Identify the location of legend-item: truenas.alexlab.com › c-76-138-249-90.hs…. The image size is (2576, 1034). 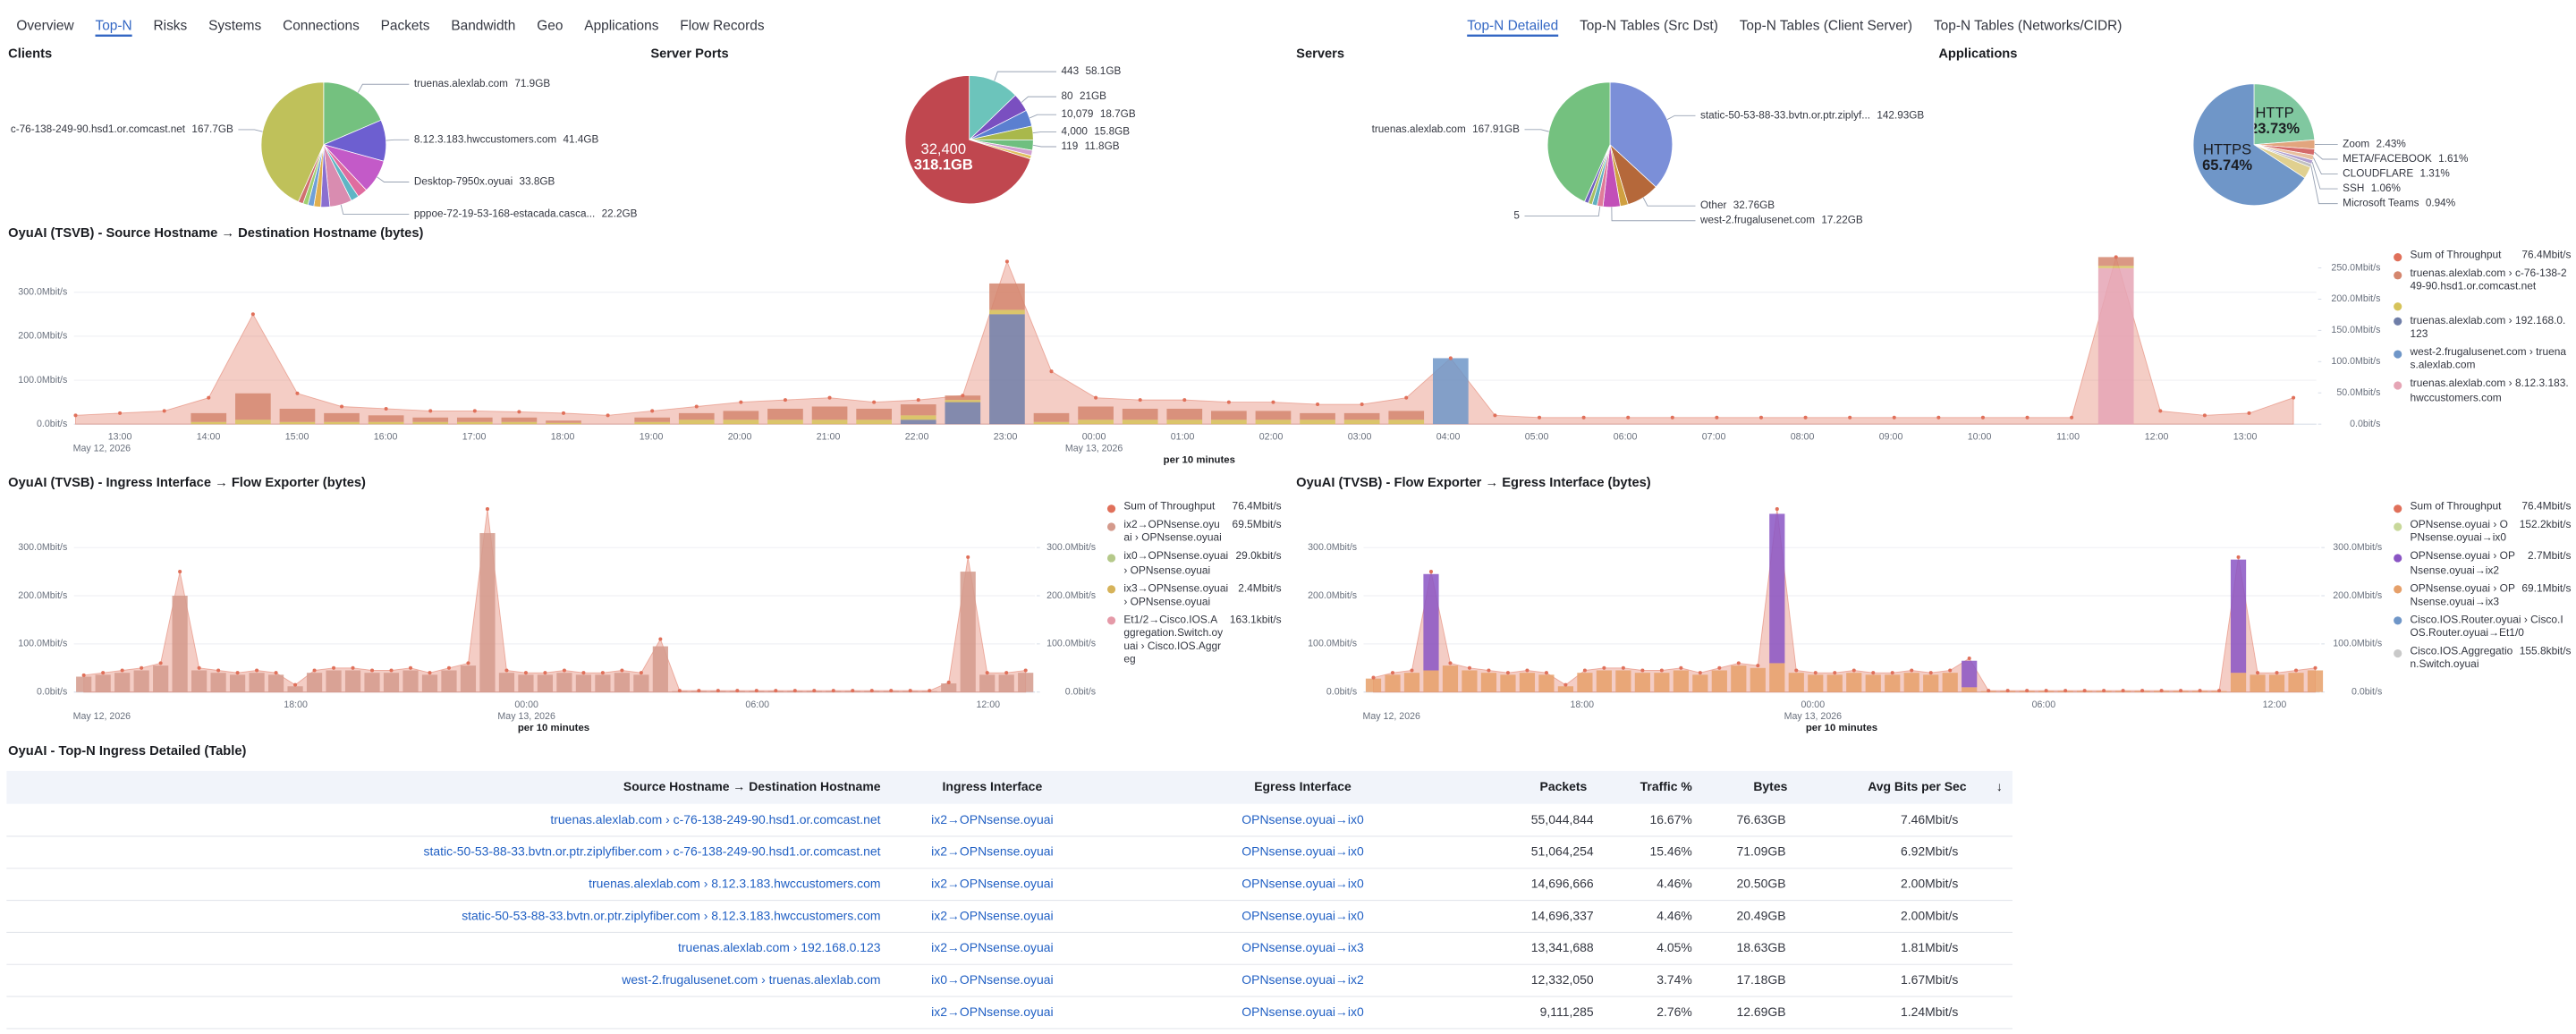
(2480, 282).